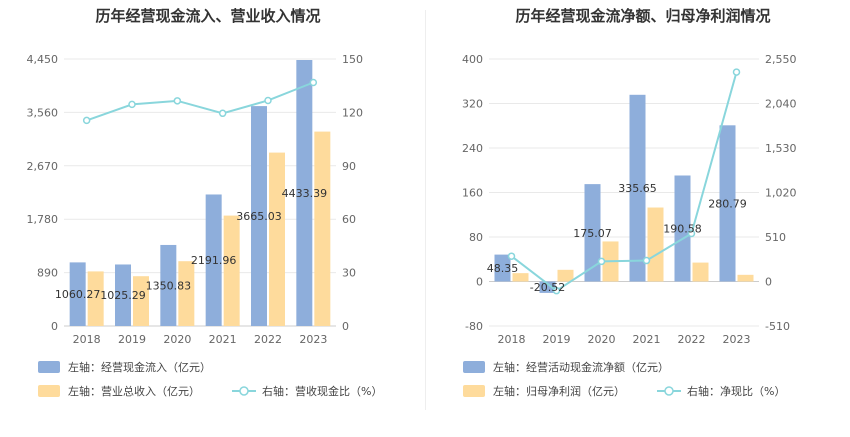  What do you see at coordinates (476, 237) in the screenshot?
I see `left-axis-tick-label: 80` at bounding box center [476, 237].